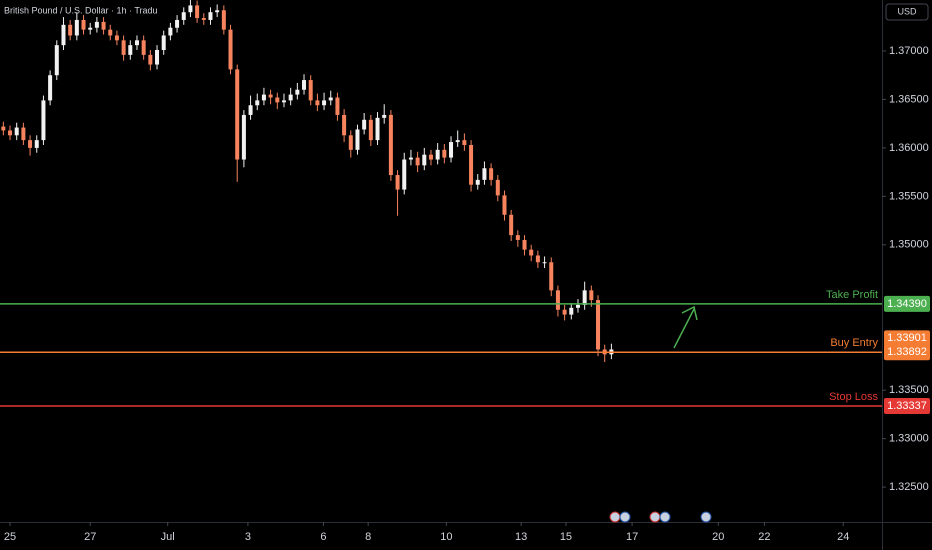 The height and width of the screenshot is (550, 932). What do you see at coordinates (10, 537) in the screenshot?
I see `x-tick-label: 25` at bounding box center [10, 537].